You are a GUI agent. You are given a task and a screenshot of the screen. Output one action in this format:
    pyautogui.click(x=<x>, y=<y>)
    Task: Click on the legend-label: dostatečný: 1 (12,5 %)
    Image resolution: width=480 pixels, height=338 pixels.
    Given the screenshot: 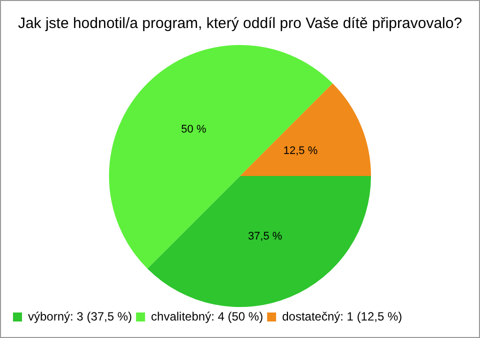 What is the action you would take?
    pyautogui.click(x=342, y=316)
    